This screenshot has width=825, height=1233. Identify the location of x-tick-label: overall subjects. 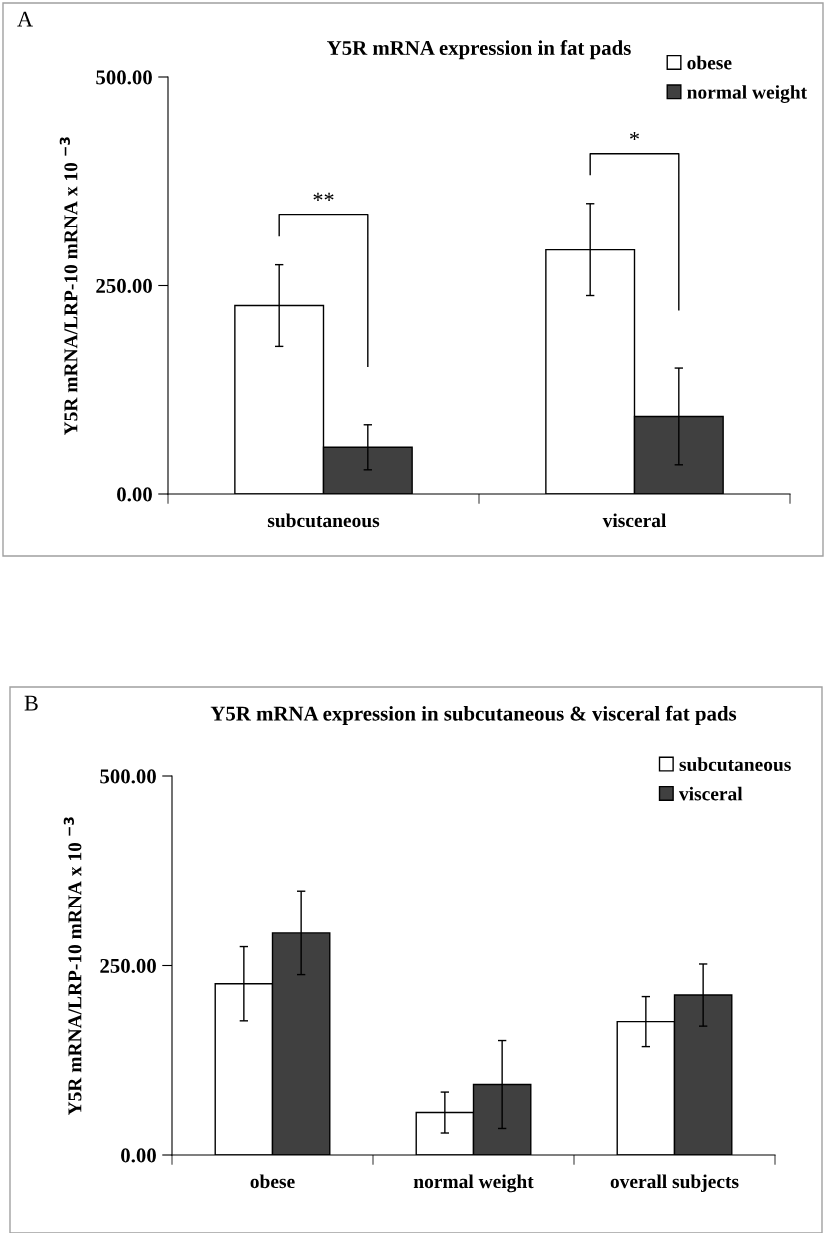
(674, 1183).